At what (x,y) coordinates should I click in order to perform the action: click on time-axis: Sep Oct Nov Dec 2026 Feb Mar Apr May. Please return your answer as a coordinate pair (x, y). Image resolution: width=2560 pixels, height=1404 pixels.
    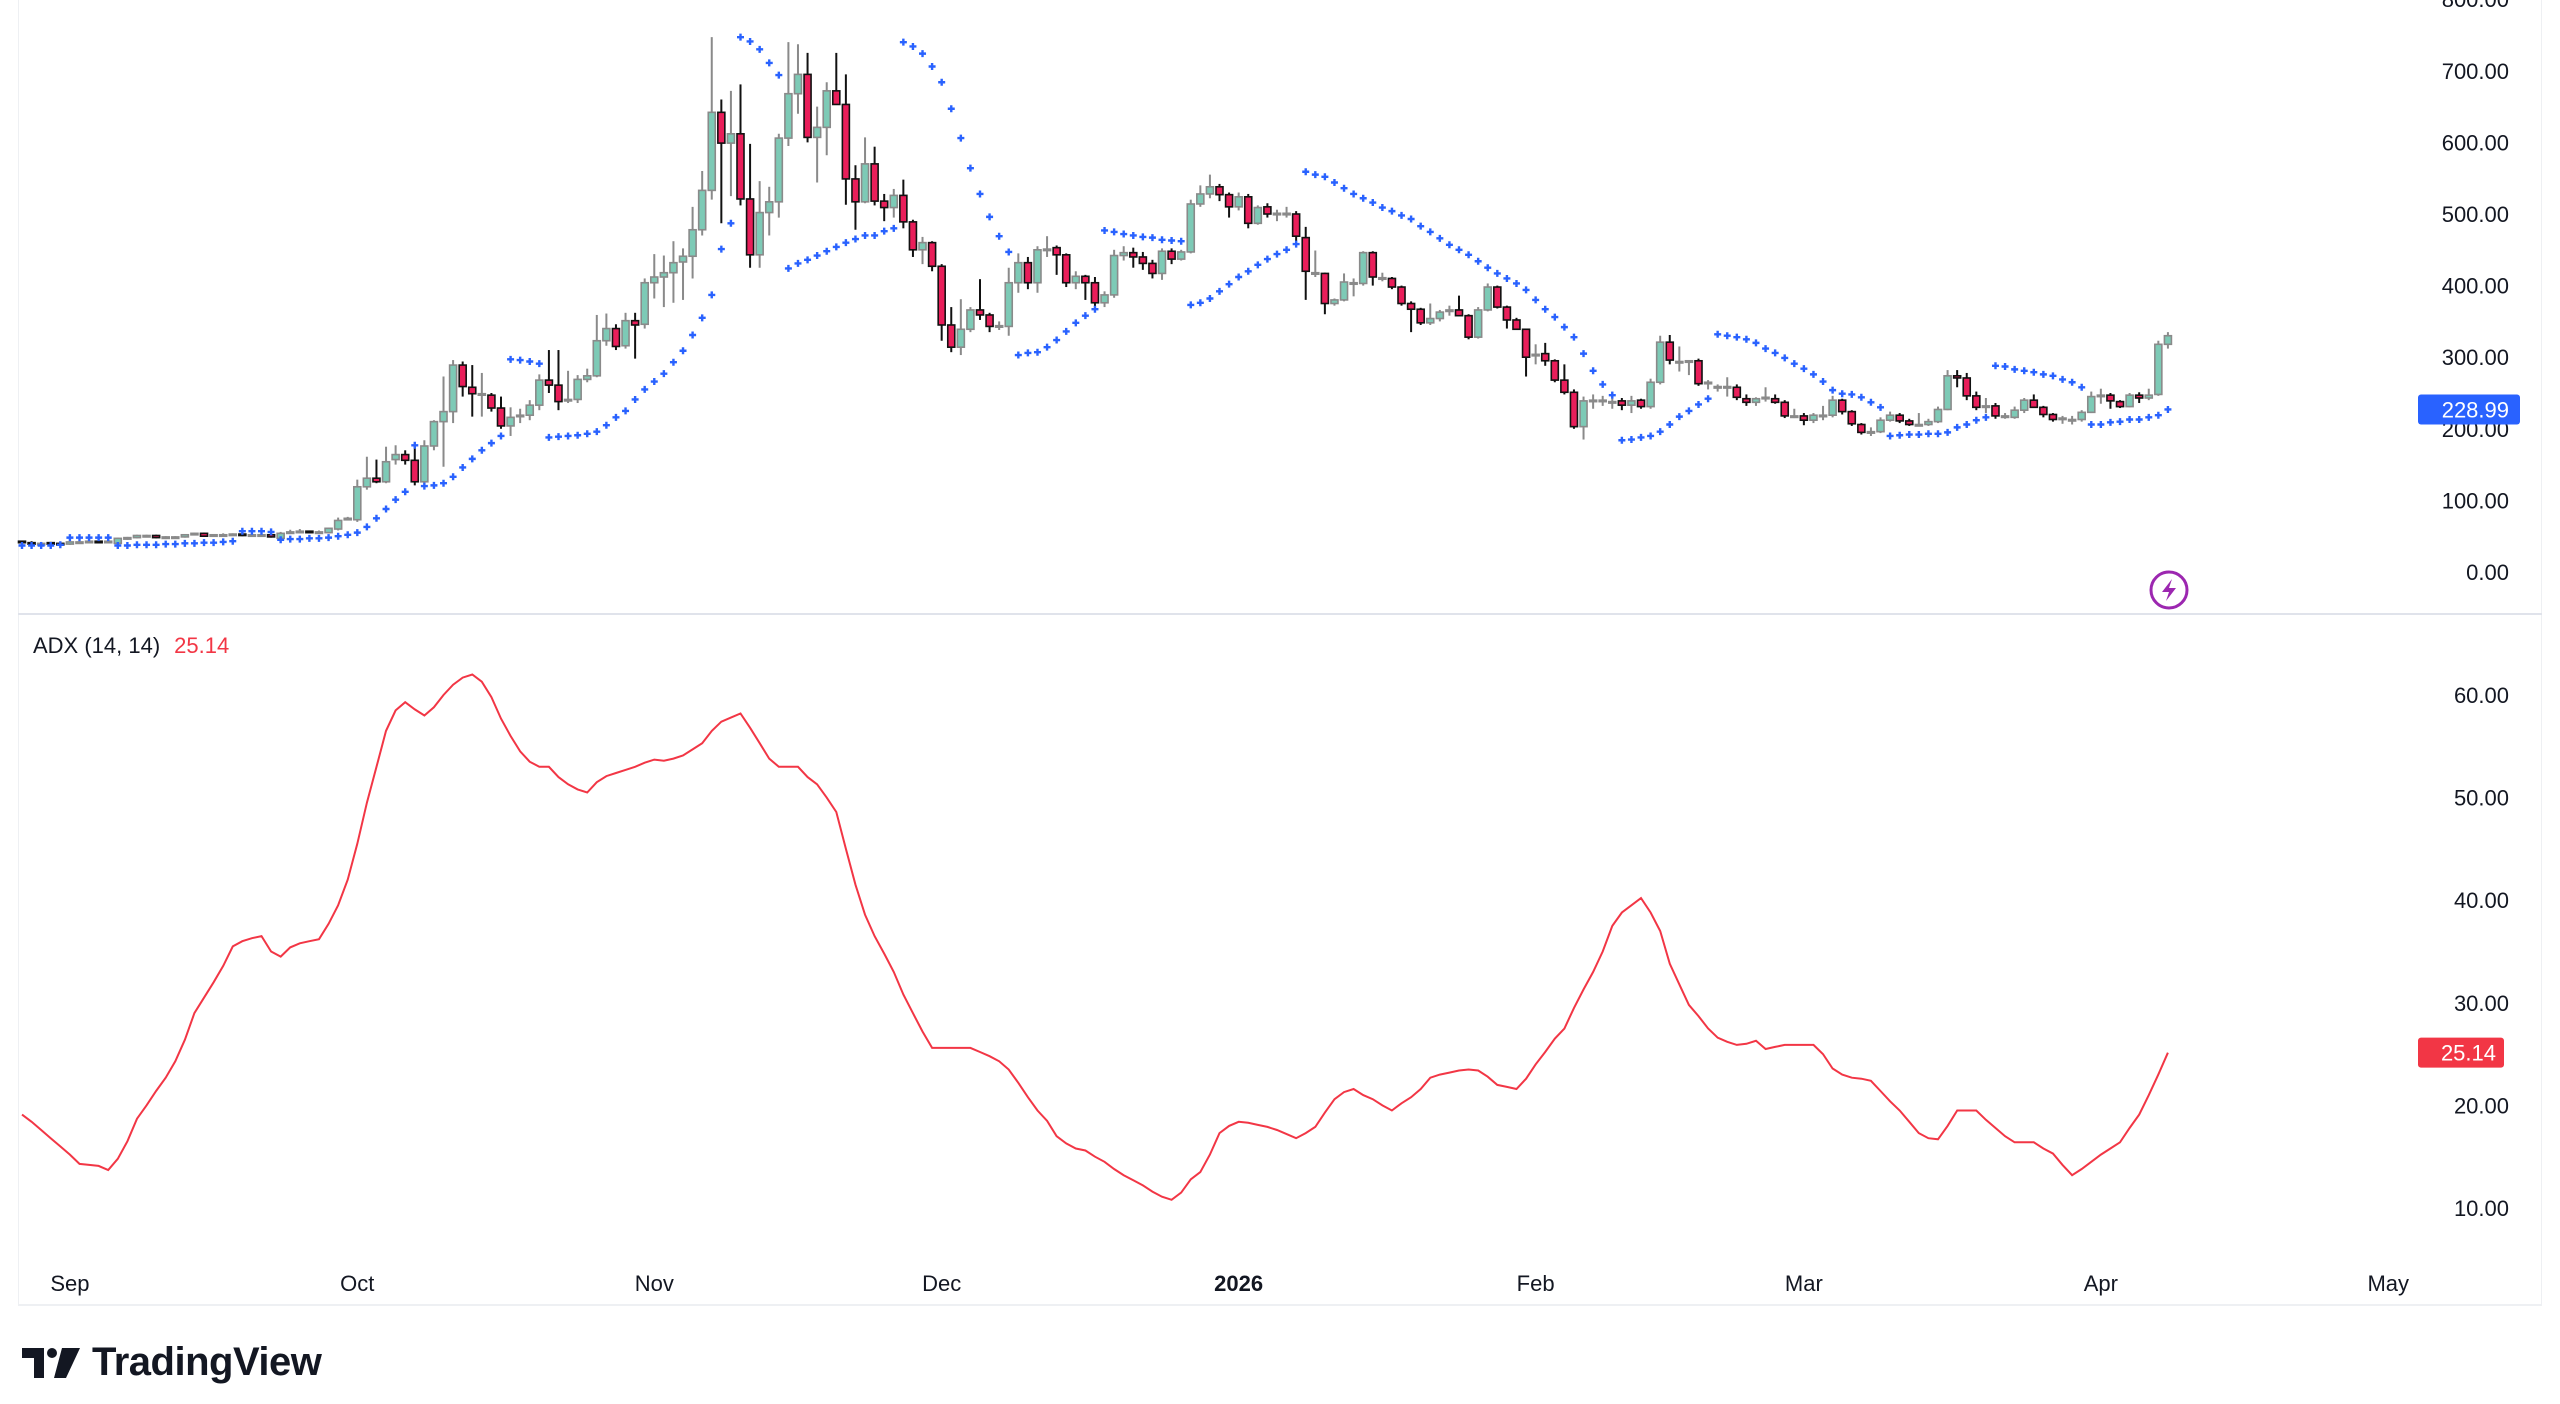
    Looking at the image, I should click on (1229, 1283).